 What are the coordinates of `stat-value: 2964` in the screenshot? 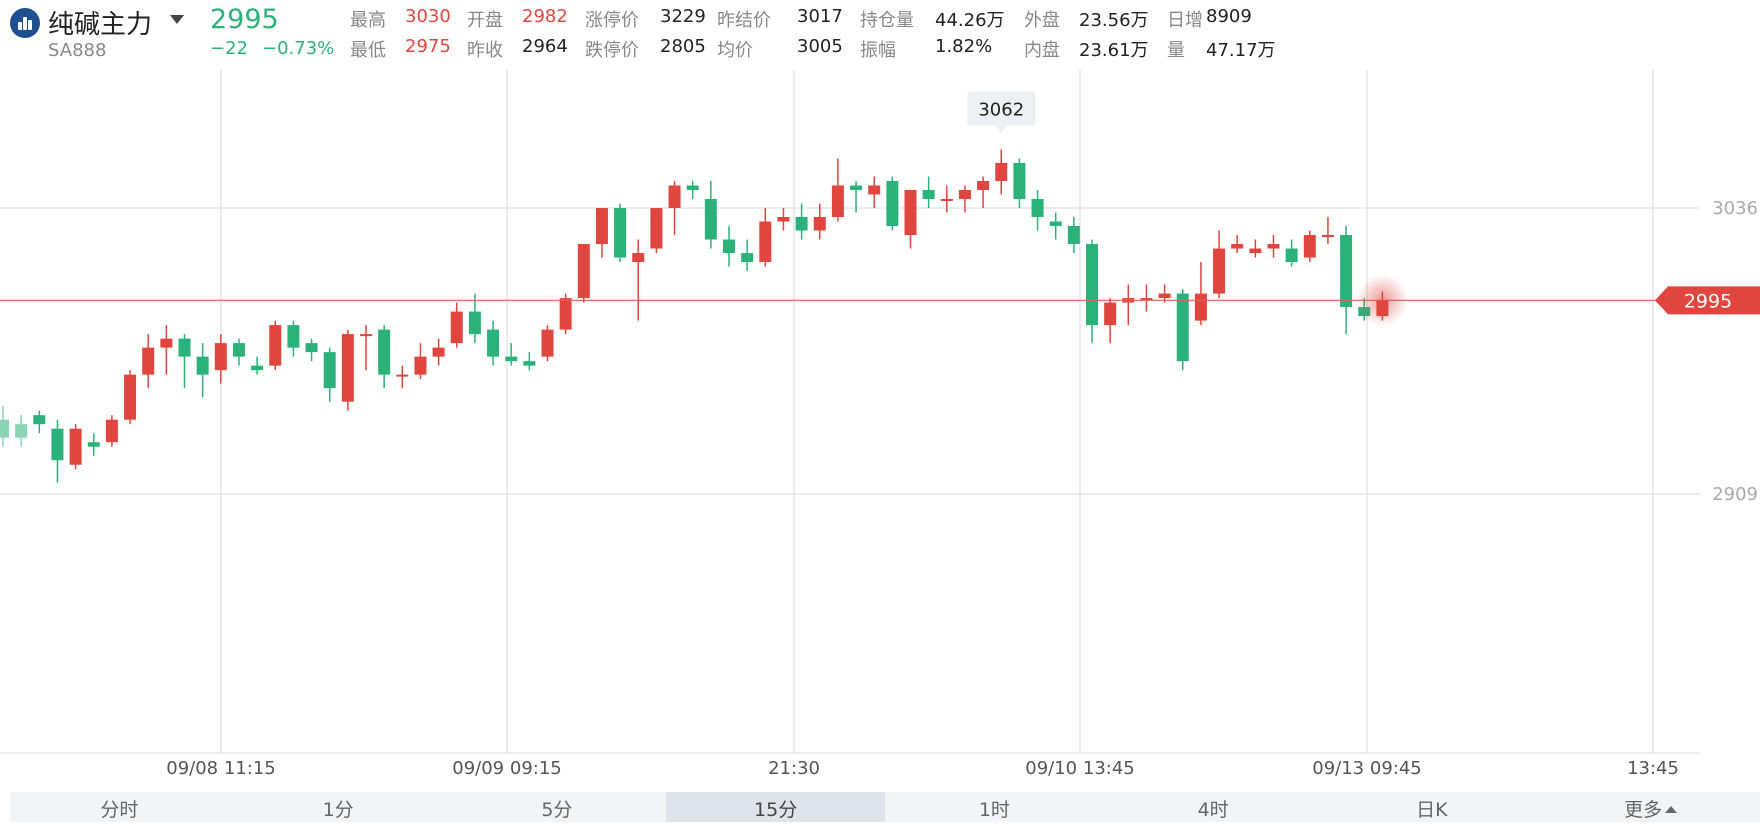 It's located at (545, 46).